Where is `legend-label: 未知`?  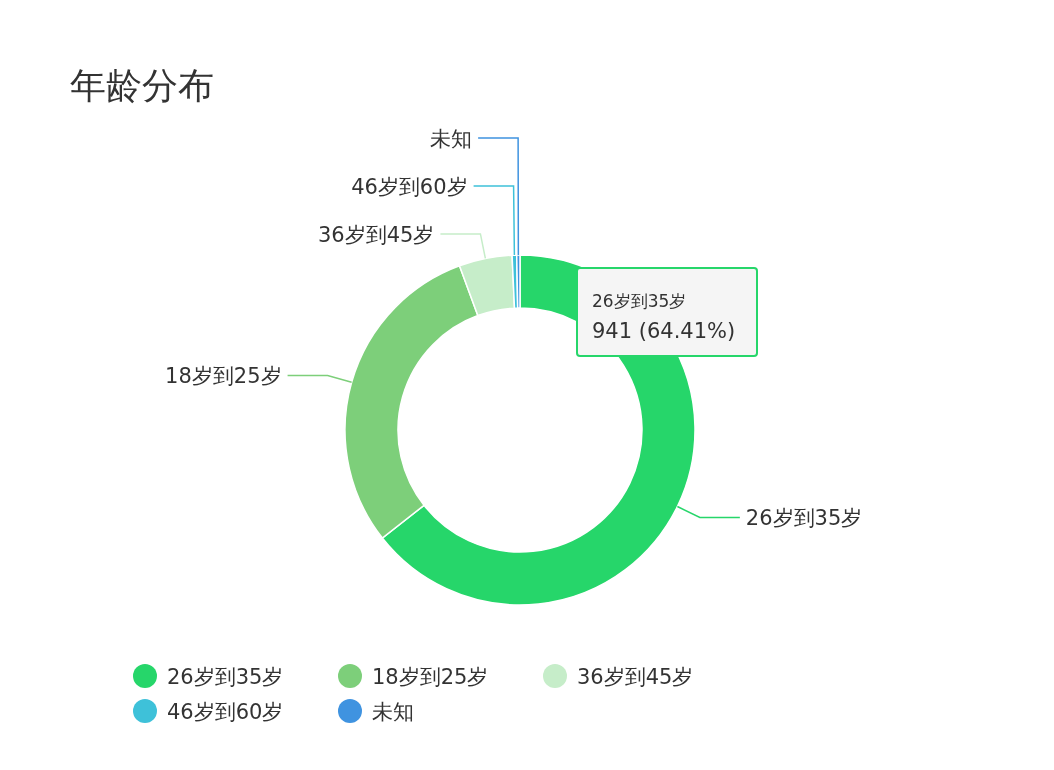 legend-label: 未知 is located at coordinates (393, 712).